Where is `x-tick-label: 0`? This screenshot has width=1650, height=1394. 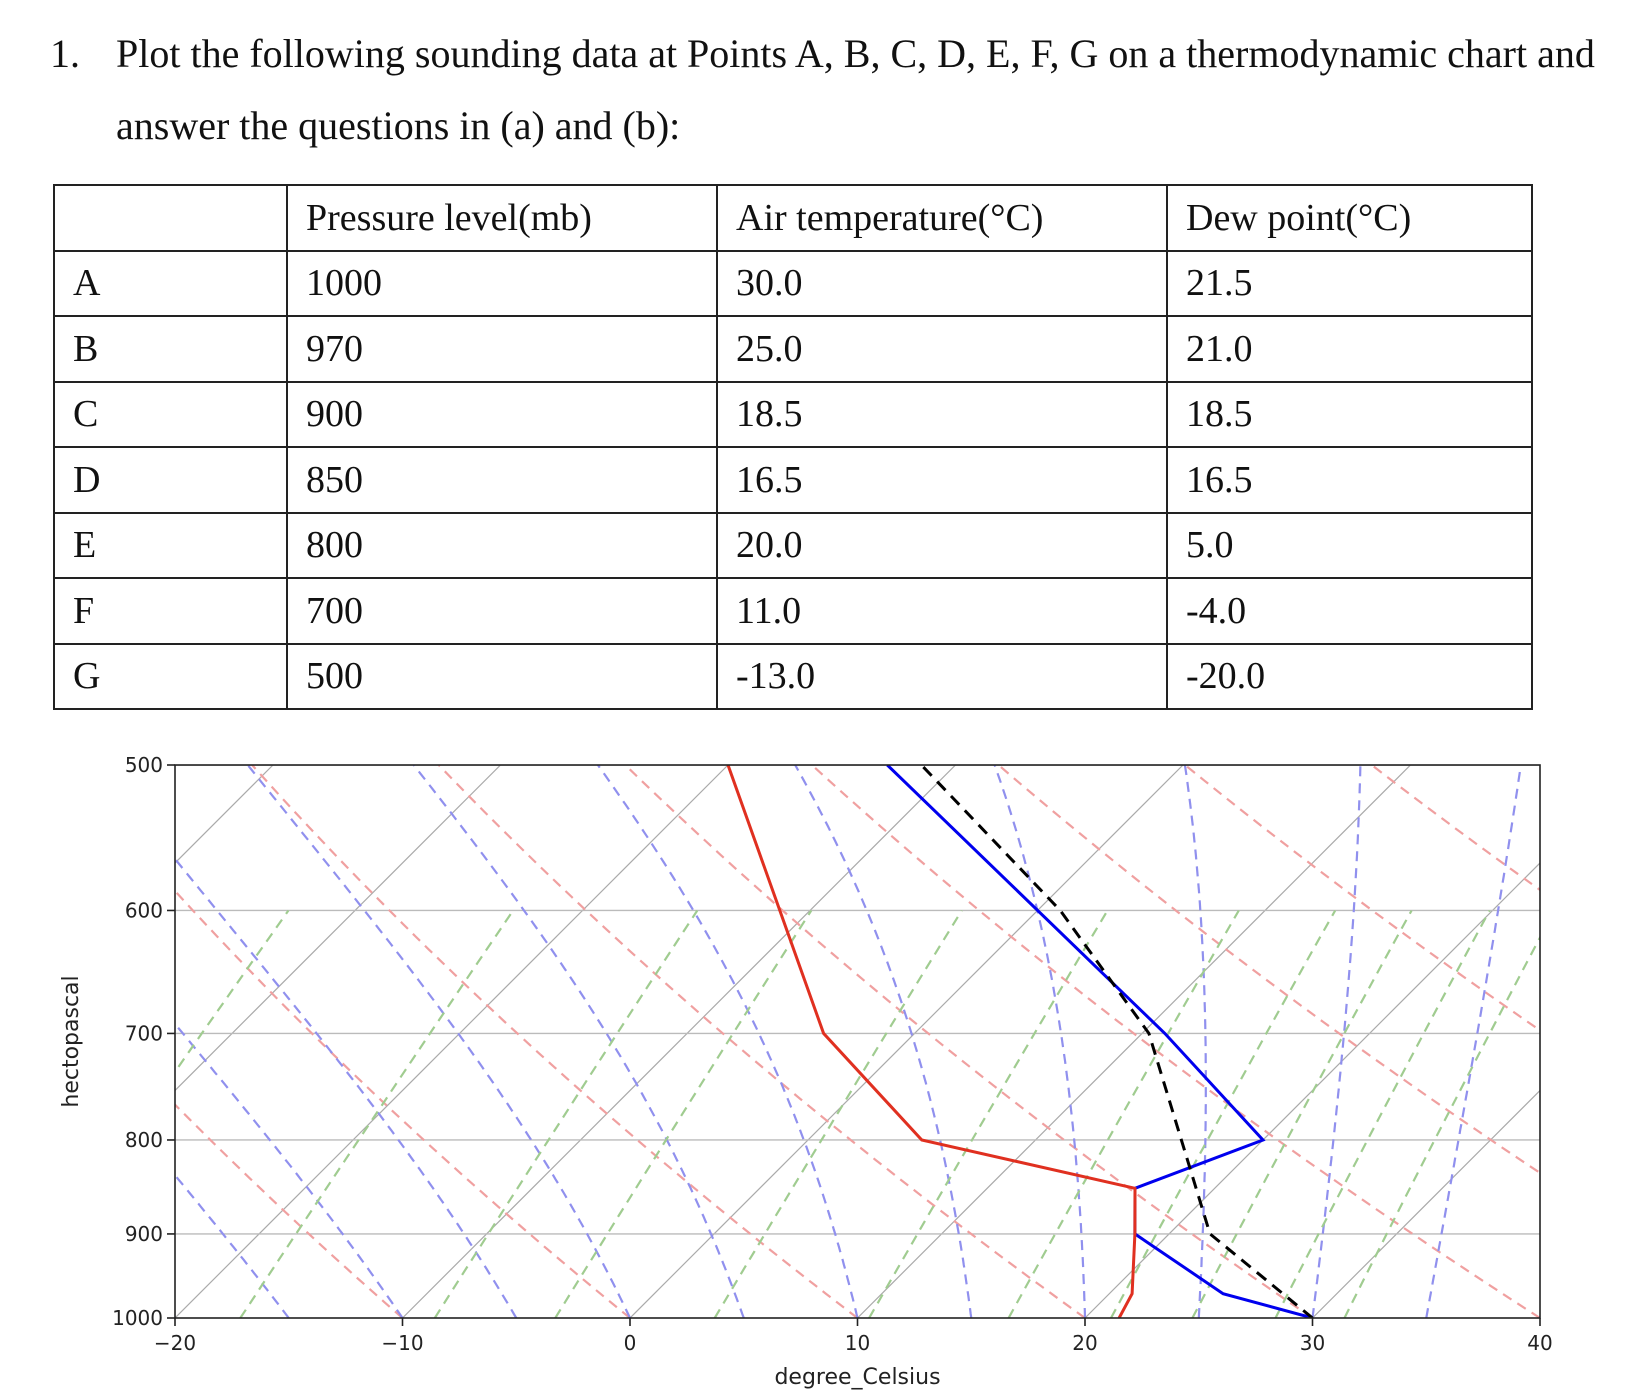
x-tick-label: 0 is located at coordinates (630, 1343).